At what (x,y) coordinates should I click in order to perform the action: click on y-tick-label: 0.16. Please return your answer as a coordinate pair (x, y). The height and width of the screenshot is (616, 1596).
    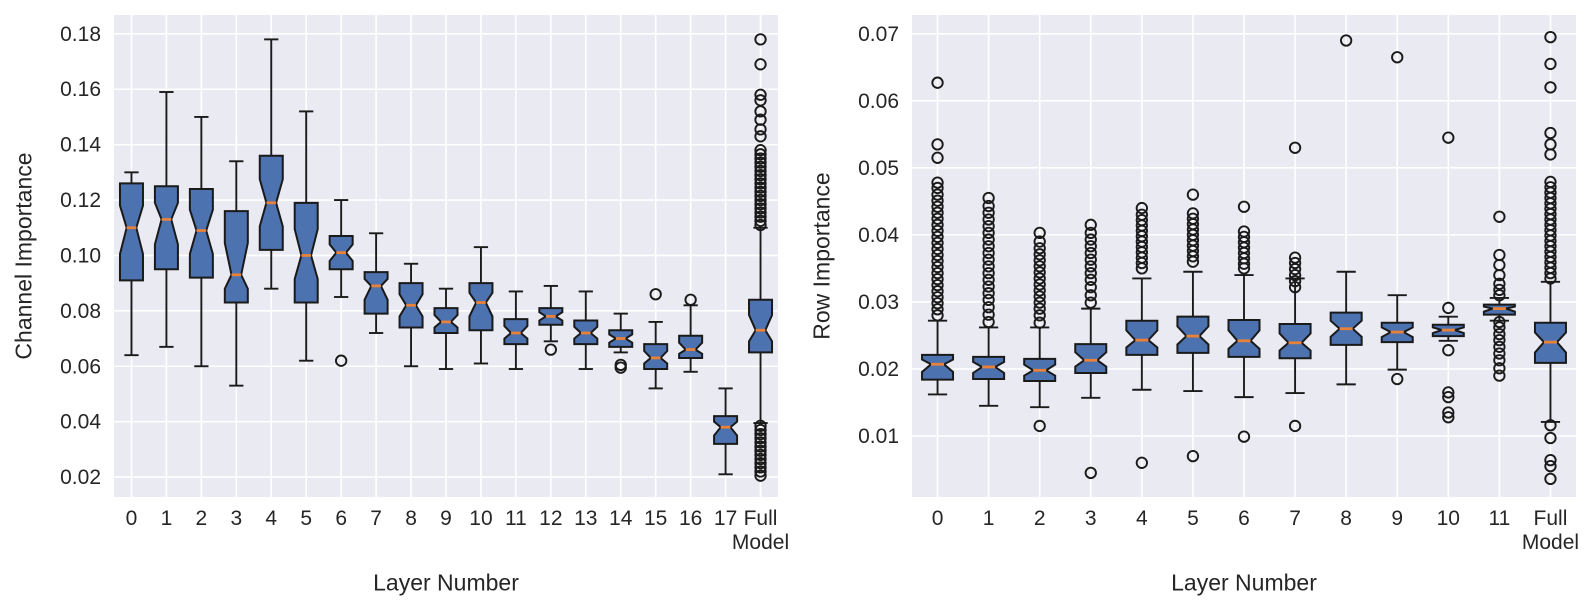
    Looking at the image, I should click on (80, 89).